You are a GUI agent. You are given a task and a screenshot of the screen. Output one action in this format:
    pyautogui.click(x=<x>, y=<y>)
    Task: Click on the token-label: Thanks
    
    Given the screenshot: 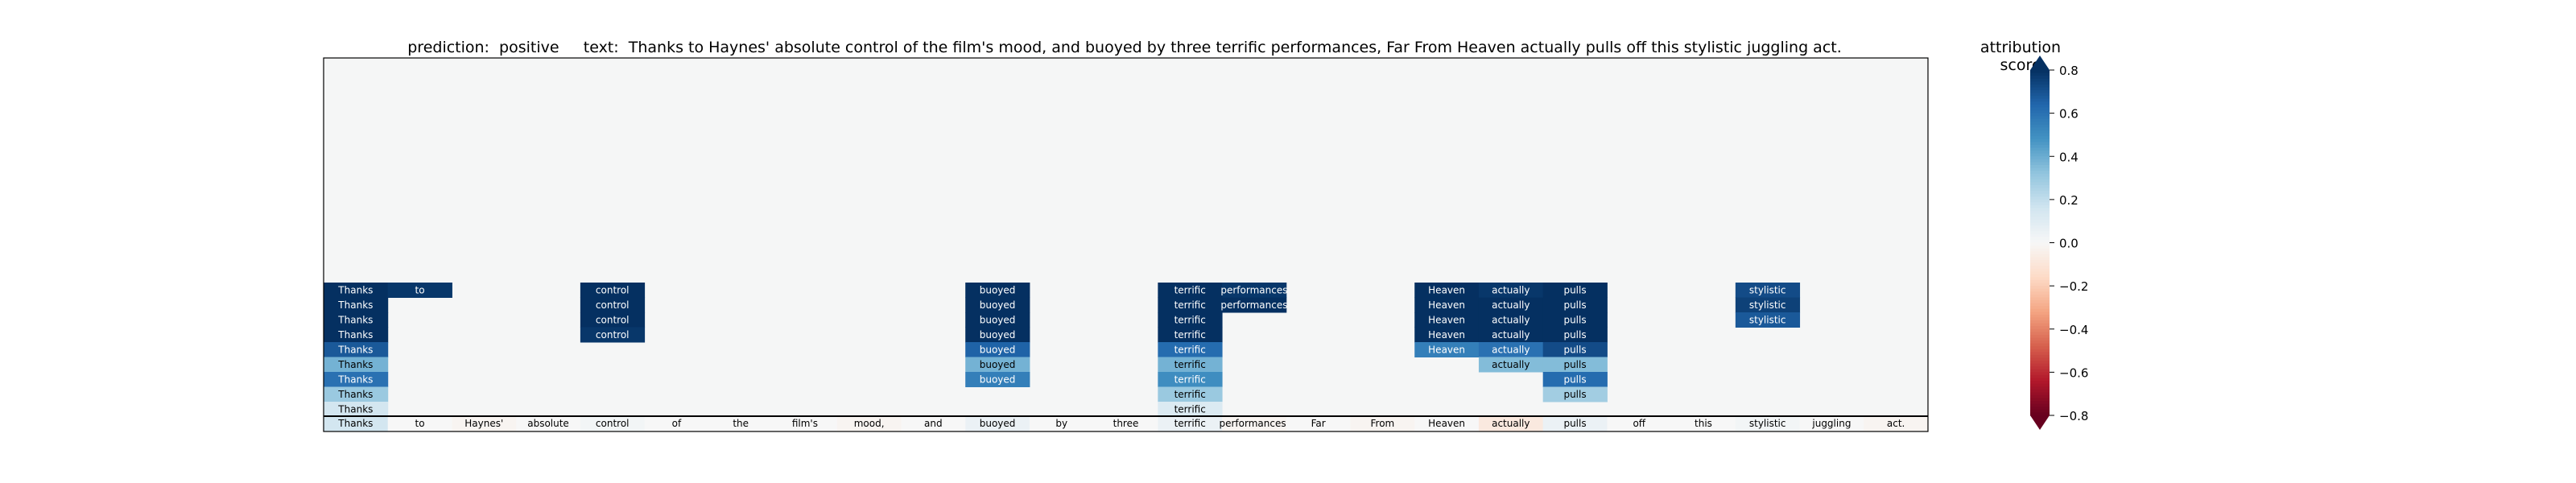 What is the action you would take?
    pyautogui.click(x=355, y=423)
    